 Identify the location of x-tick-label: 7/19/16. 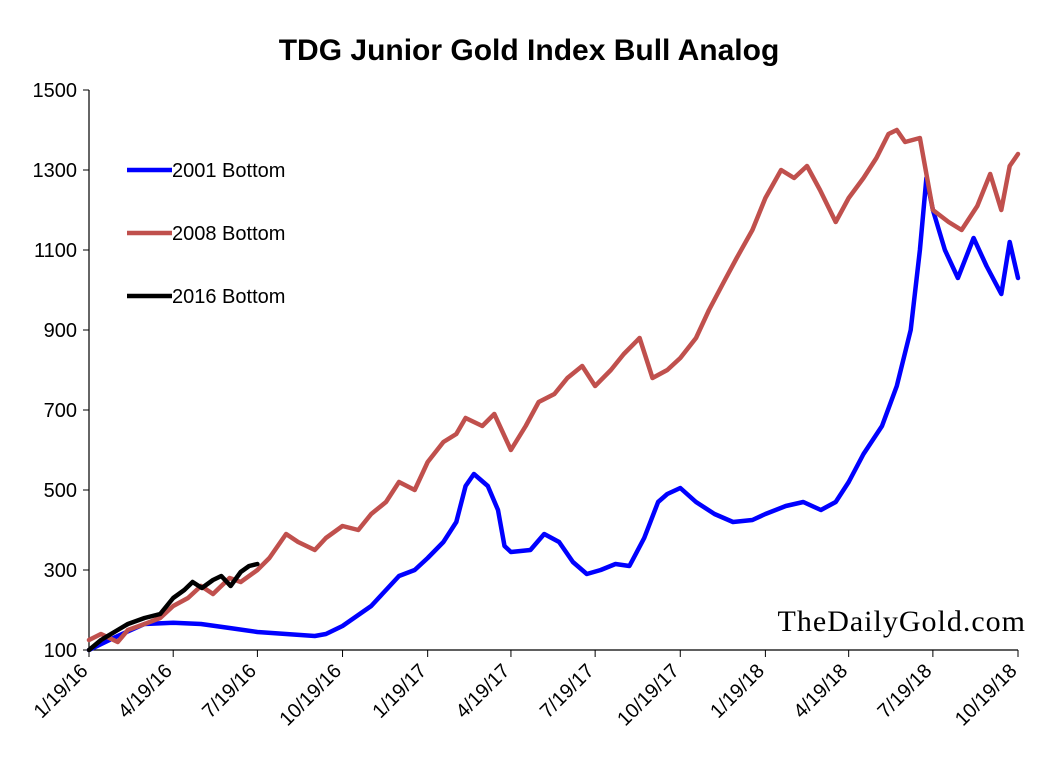
(229, 691).